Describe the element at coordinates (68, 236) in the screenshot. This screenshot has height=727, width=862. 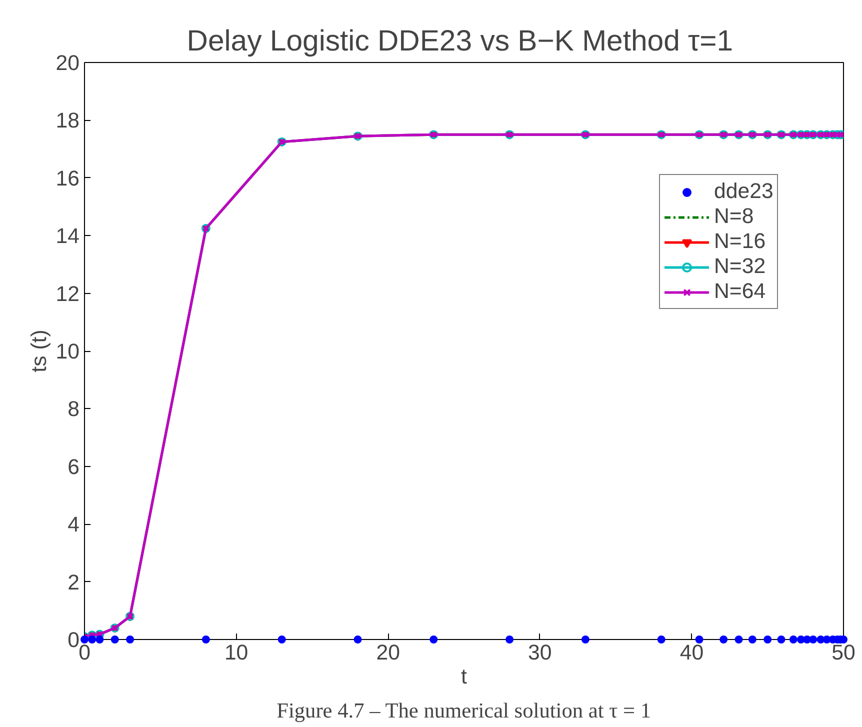
I see `y-tick-label: 14` at that location.